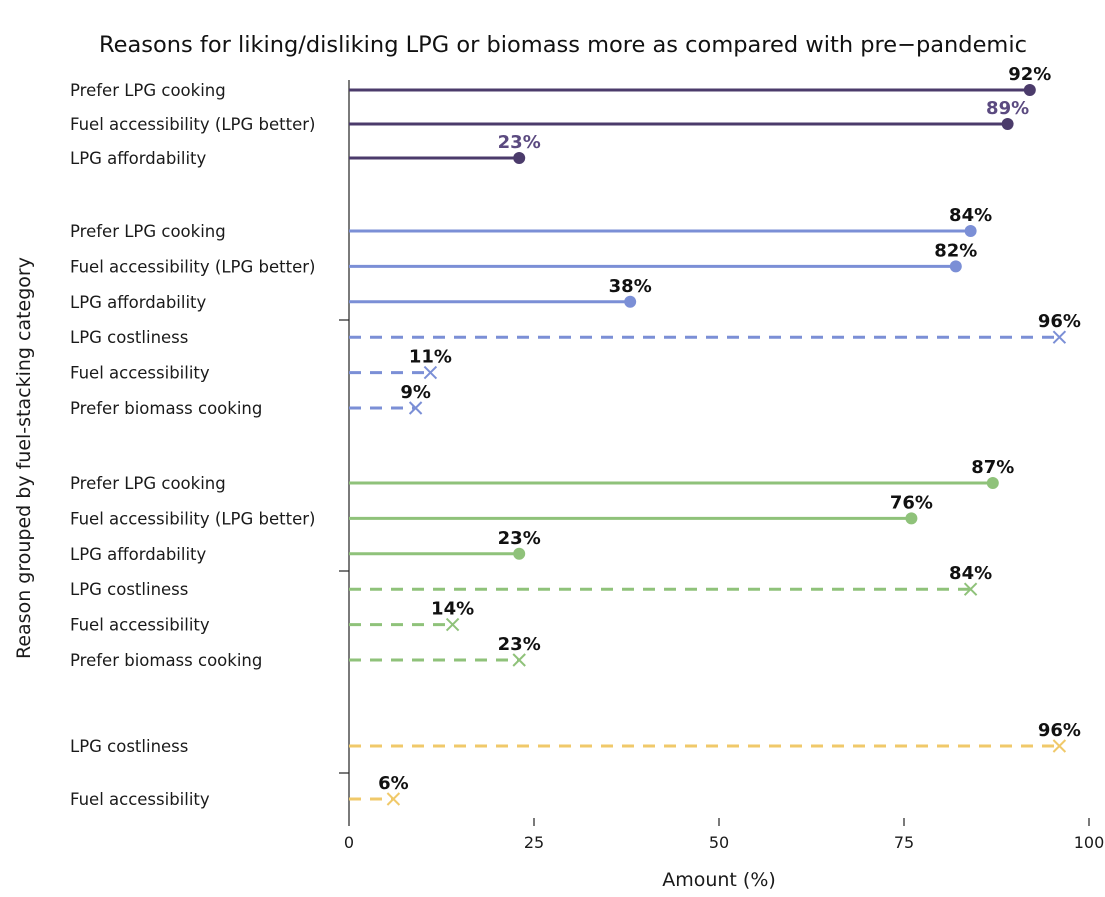 This screenshot has height=897, width=1105. I want to click on value-label-g3-r1: 87%, so click(992, 467).